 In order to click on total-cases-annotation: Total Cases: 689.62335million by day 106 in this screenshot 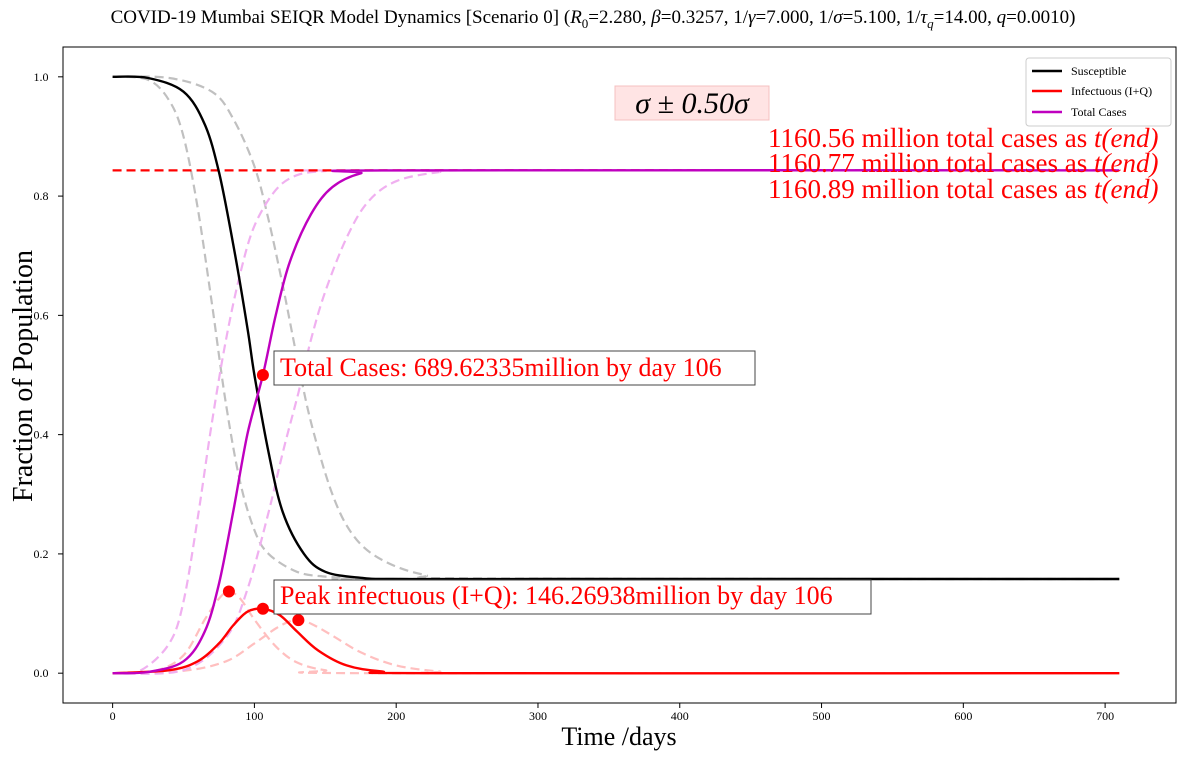, I will do `click(514, 368)`.